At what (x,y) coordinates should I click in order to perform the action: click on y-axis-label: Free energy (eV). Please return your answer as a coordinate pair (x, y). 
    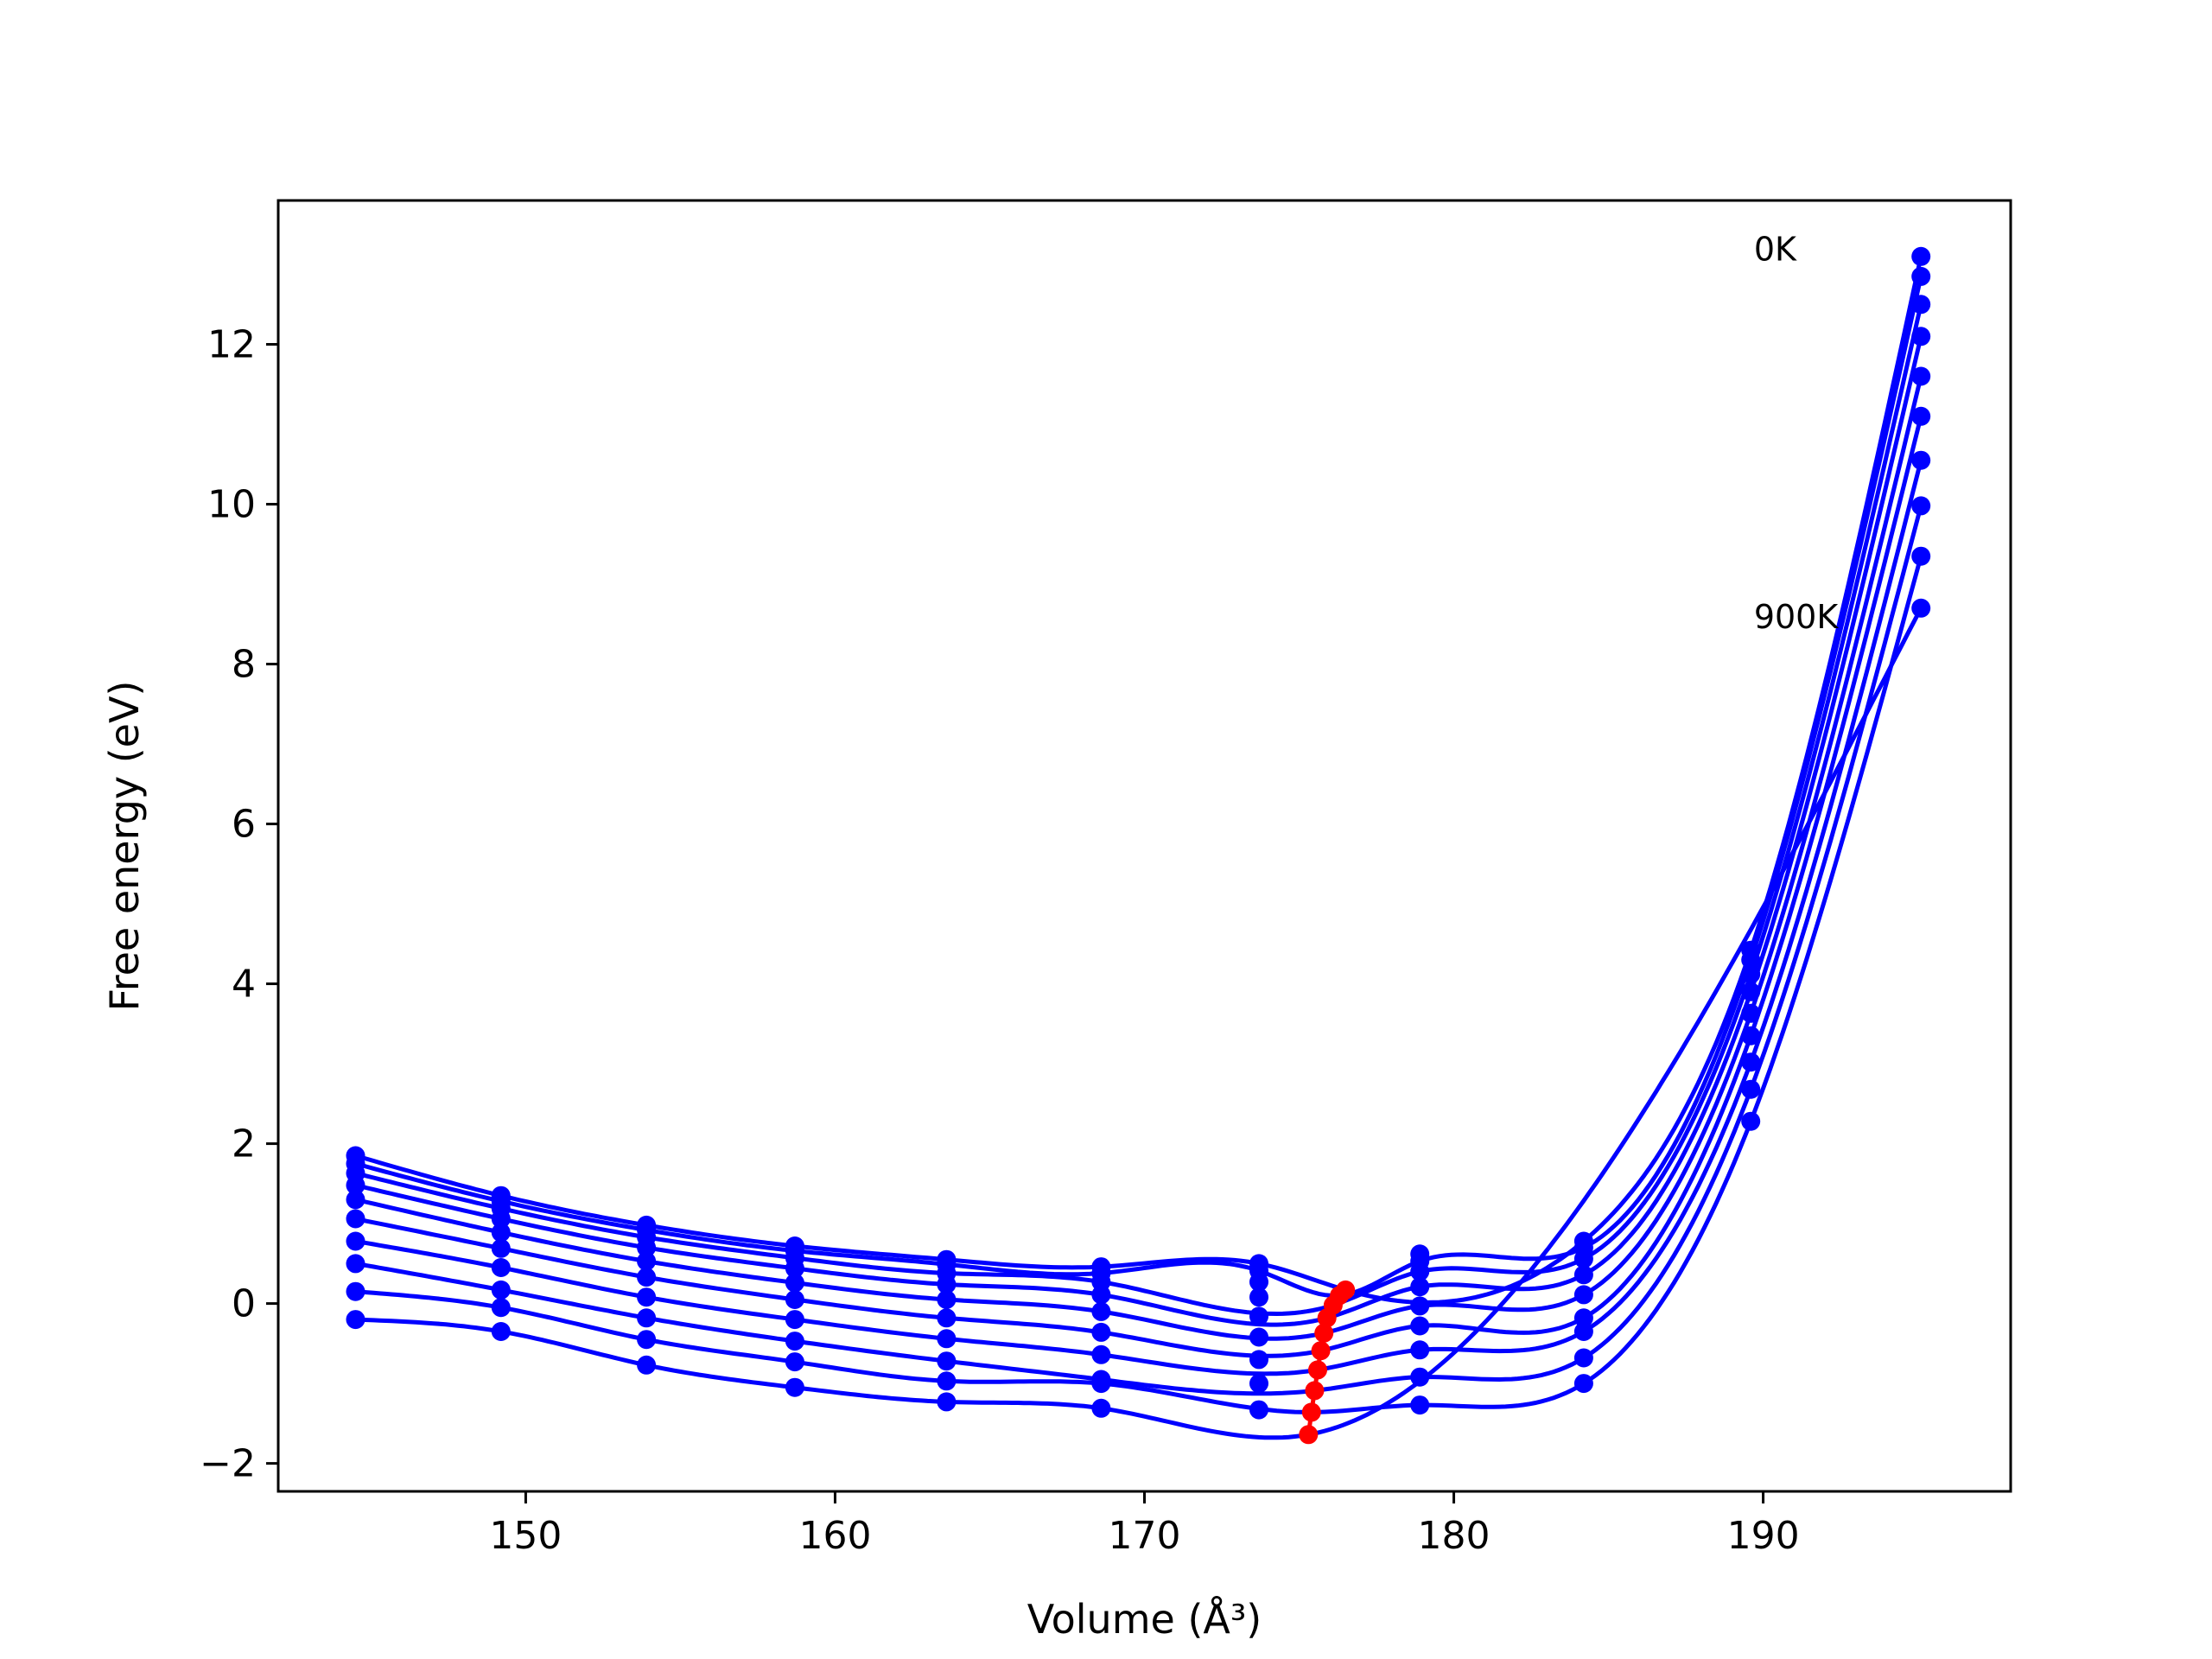
    Looking at the image, I should click on (124, 846).